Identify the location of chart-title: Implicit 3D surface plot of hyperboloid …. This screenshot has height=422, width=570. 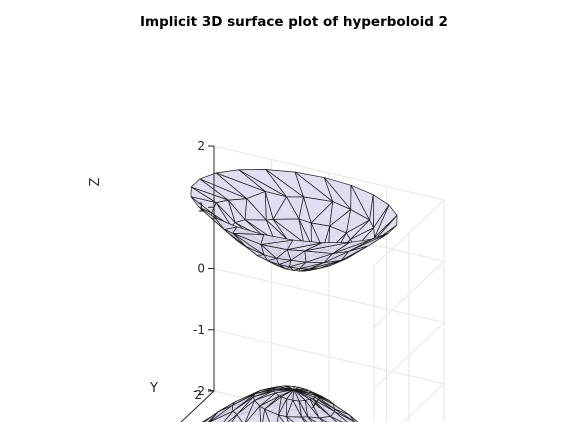
(294, 22).